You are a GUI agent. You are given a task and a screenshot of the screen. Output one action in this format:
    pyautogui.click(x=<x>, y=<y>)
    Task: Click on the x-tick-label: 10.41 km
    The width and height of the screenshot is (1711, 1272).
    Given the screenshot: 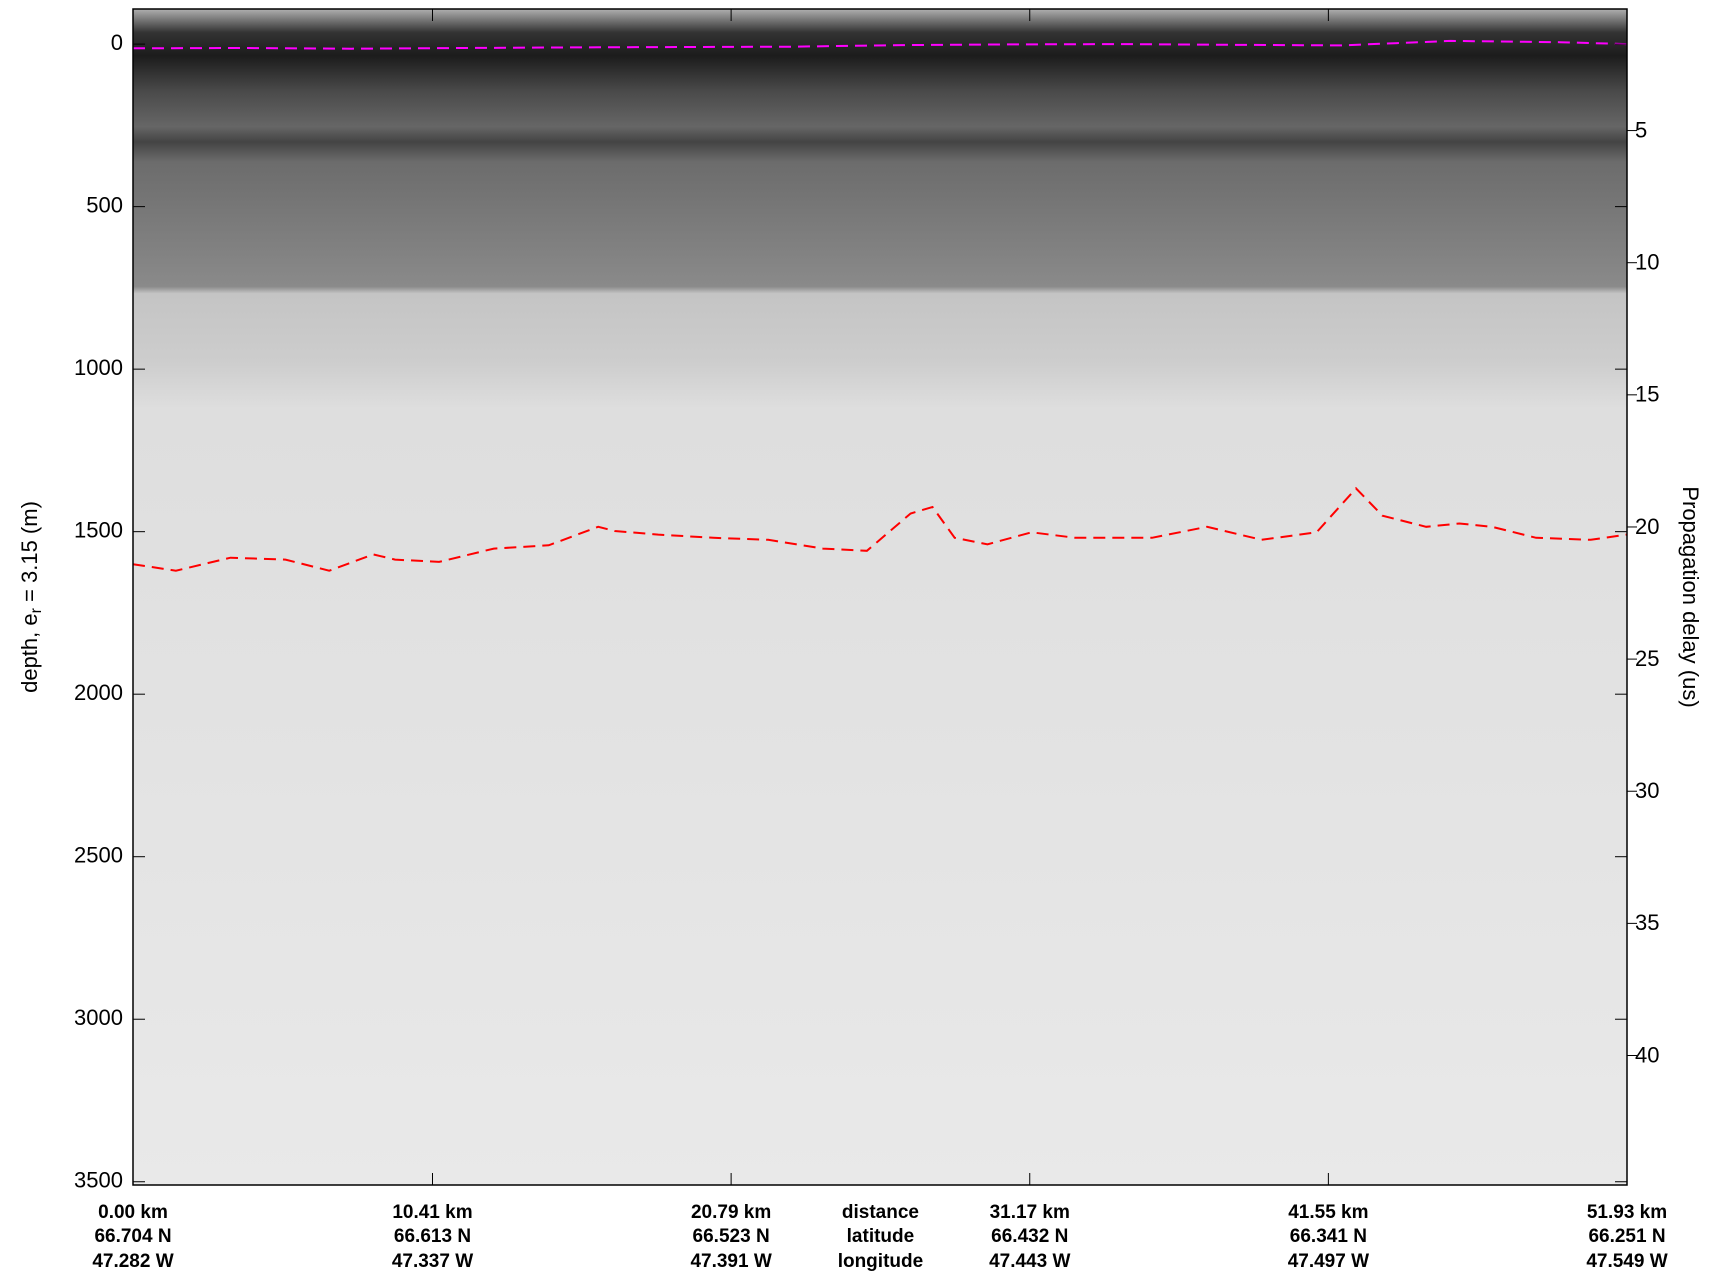 What is the action you would take?
    pyautogui.click(x=432, y=1212)
    